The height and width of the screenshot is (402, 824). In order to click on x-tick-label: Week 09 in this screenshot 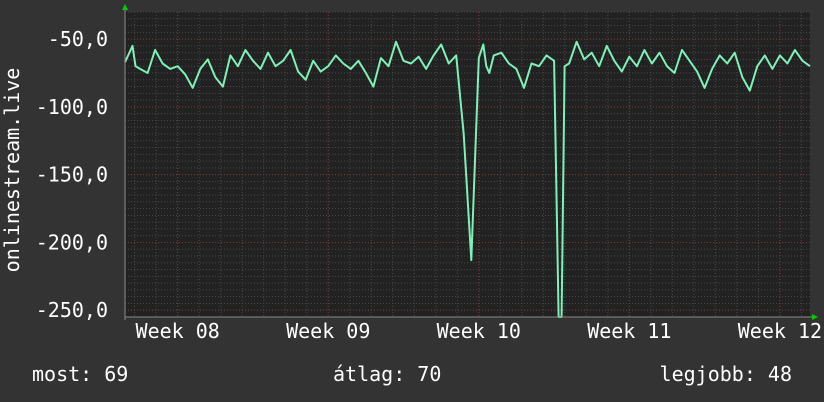, I will do `click(328, 331)`.